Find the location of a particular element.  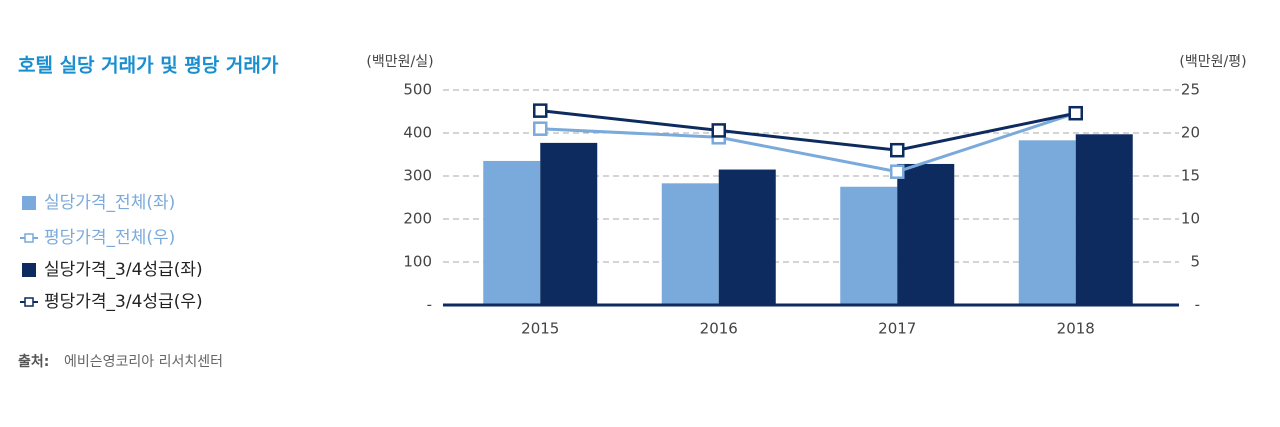

y-tick-label: 300 is located at coordinates (417, 176).